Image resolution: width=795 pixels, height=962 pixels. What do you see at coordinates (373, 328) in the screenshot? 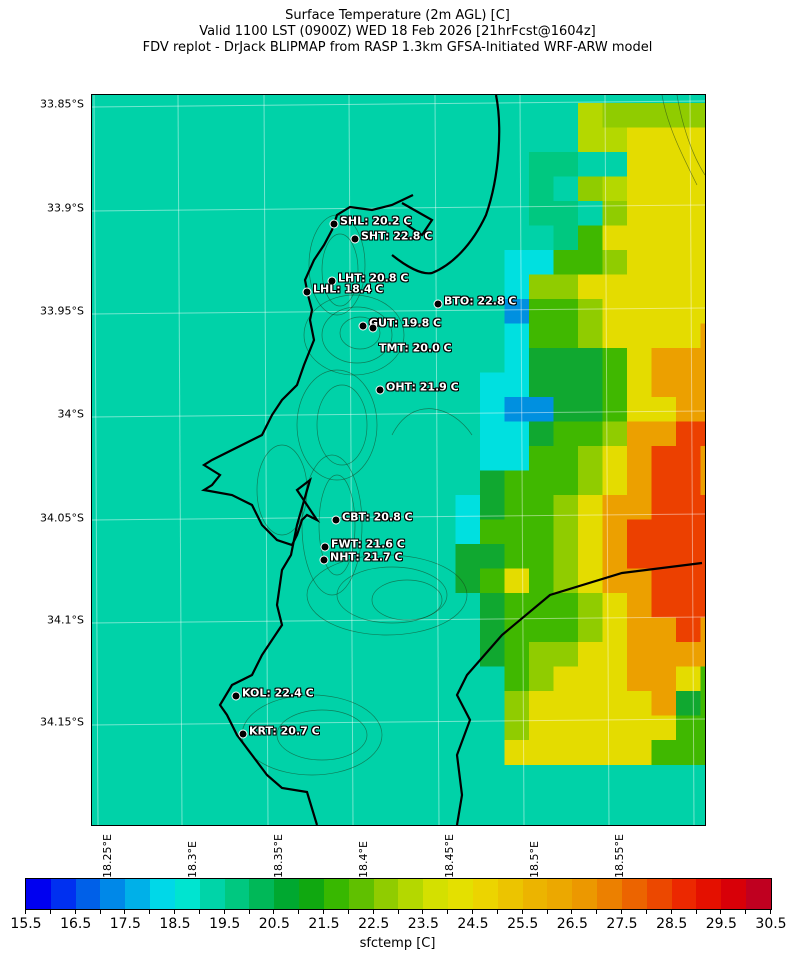
I see `station-dot-tmt` at bounding box center [373, 328].